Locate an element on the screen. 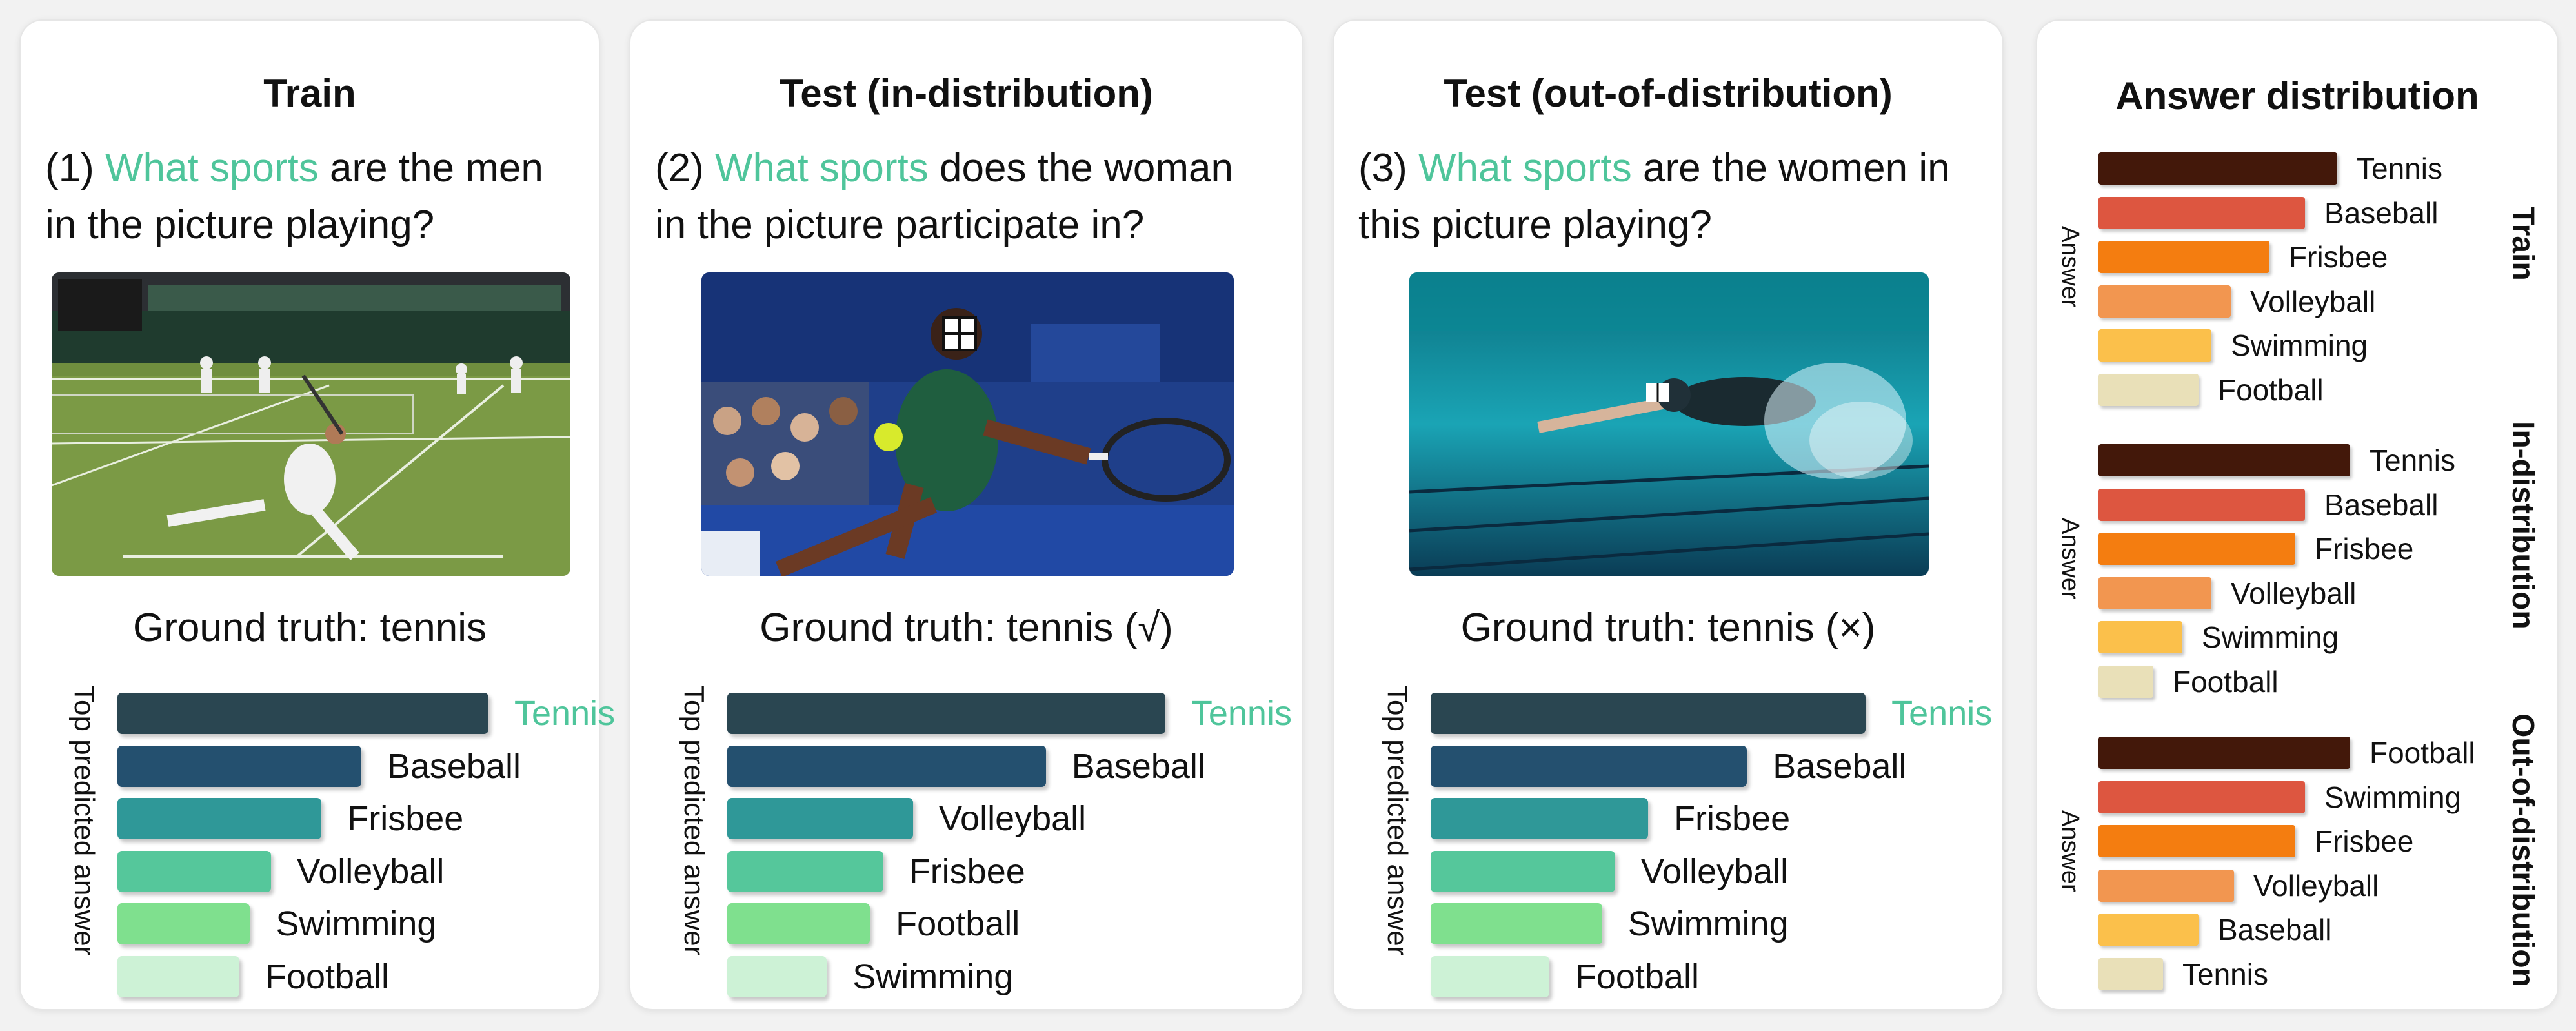 This screenshot has height=1031, width=2576. tennis-player-photo is located at coordinates (968, 424).